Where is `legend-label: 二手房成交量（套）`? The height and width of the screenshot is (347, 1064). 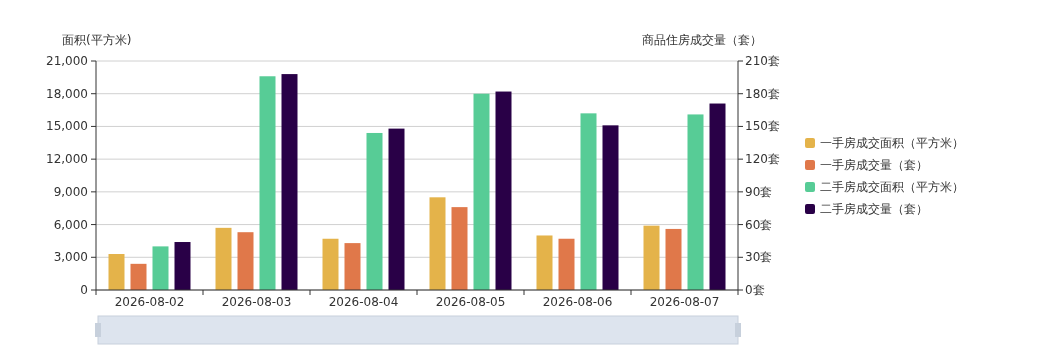
legend-label: 二手房成交量（套） is located at coordinates (874, 209).